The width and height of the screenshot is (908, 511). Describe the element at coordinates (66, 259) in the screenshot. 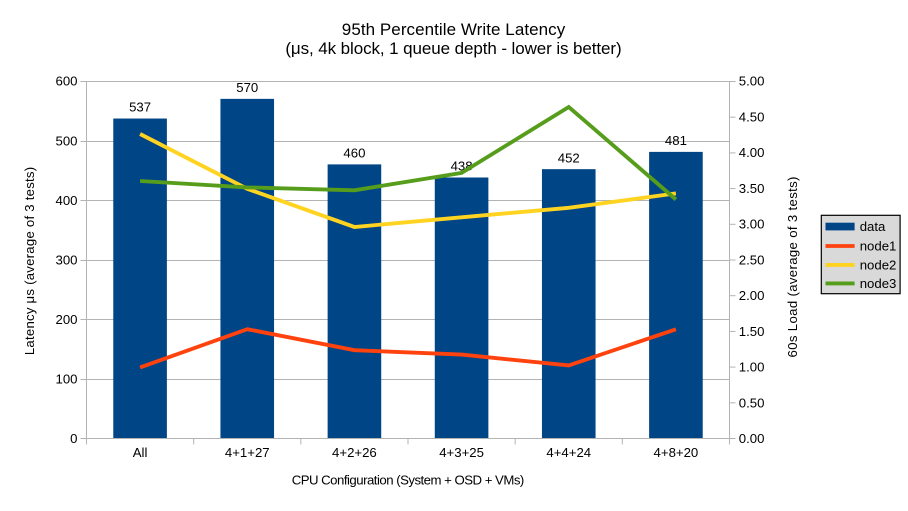

I see `svg-text: 300` at that location.